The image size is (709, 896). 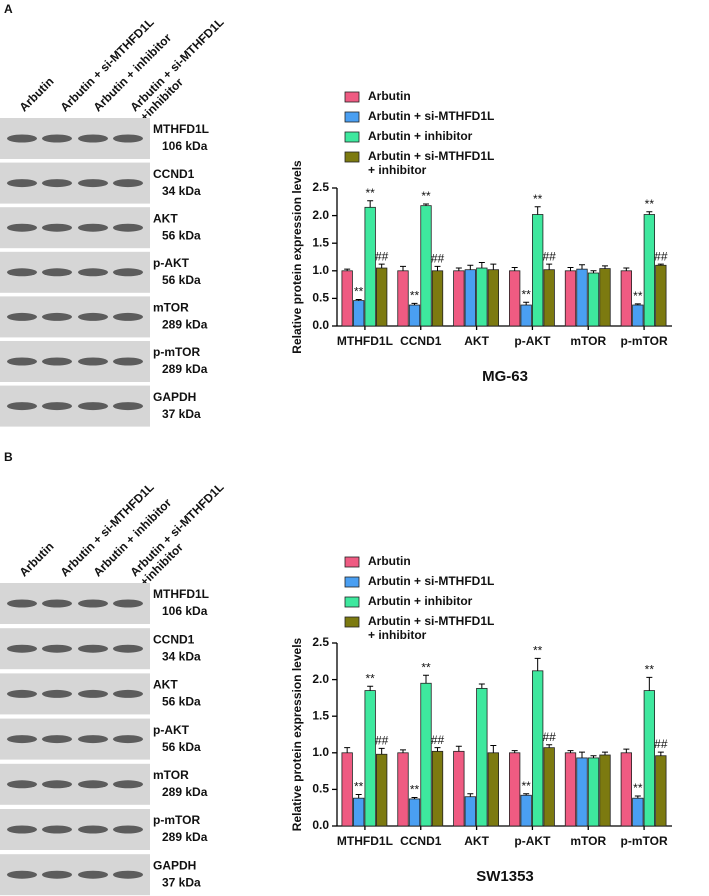 I want to click on blot-name: p-mTOR, so click(x=176, y=820).